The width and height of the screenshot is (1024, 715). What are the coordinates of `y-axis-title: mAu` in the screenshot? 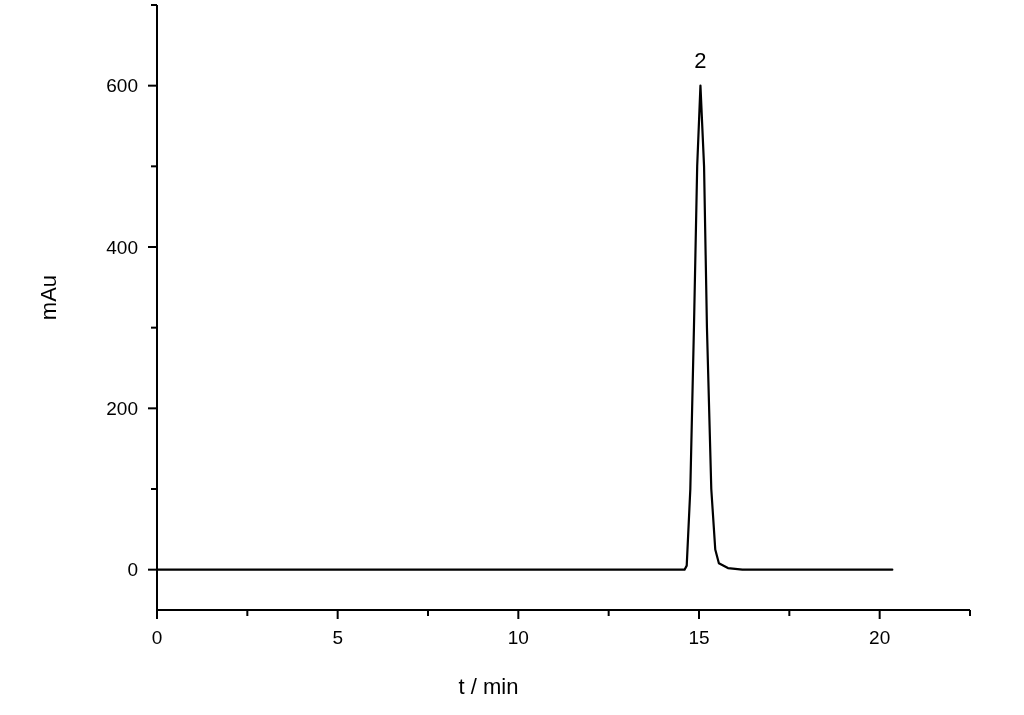 It's located at (48, 297).